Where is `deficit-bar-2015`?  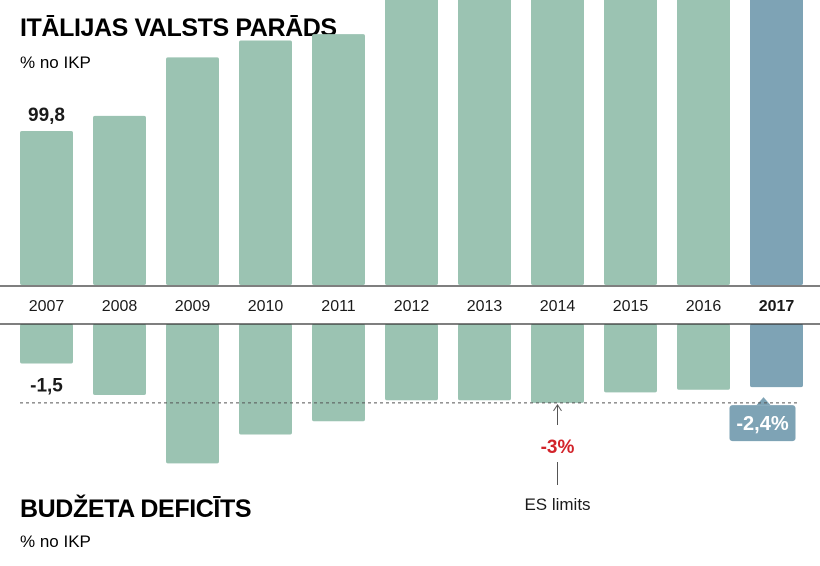 deficit-bar-2015 is located at coordinates (630, 358).